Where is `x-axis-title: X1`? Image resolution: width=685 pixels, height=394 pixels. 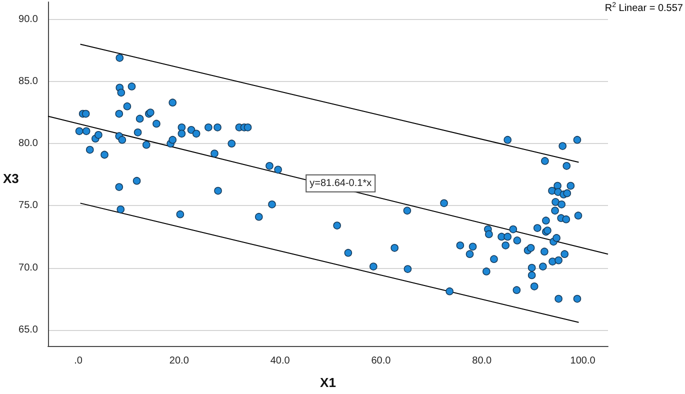 x-axis-title: X1 is located at coordinates (328, 382).